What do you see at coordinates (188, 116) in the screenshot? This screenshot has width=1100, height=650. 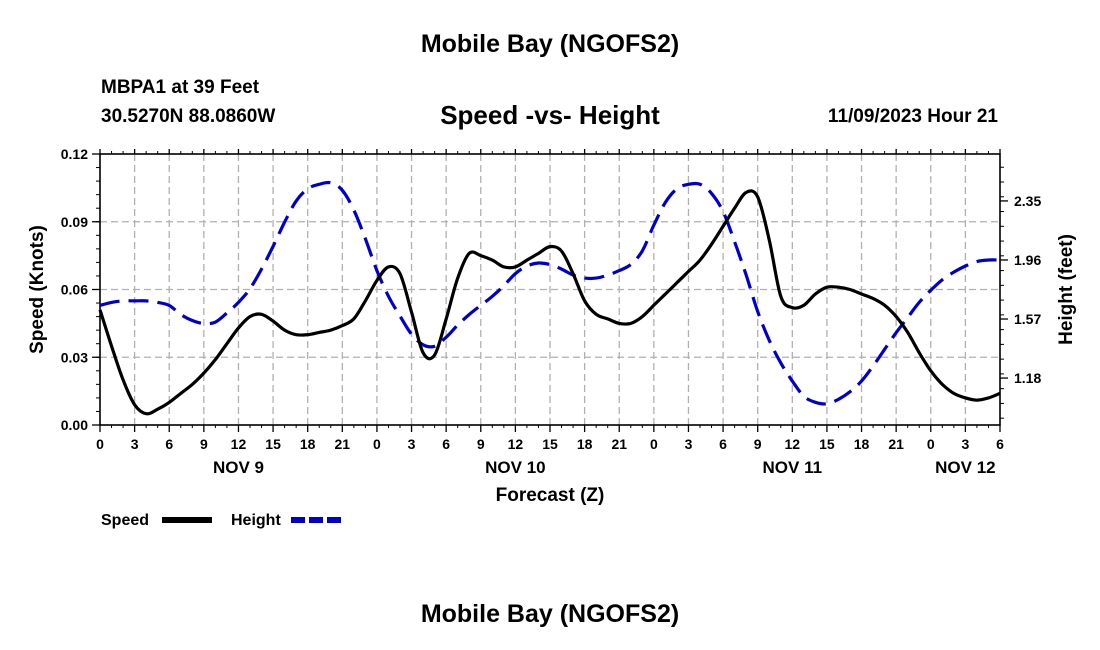 I see `station-coordinates: 30.5270N 88.0860W` at bounding box center [188, 116].